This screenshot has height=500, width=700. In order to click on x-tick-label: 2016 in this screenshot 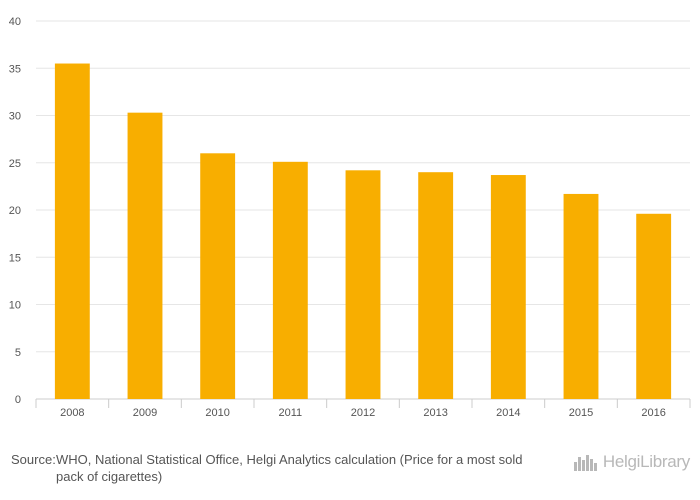, I will do `click(653, 413)`.